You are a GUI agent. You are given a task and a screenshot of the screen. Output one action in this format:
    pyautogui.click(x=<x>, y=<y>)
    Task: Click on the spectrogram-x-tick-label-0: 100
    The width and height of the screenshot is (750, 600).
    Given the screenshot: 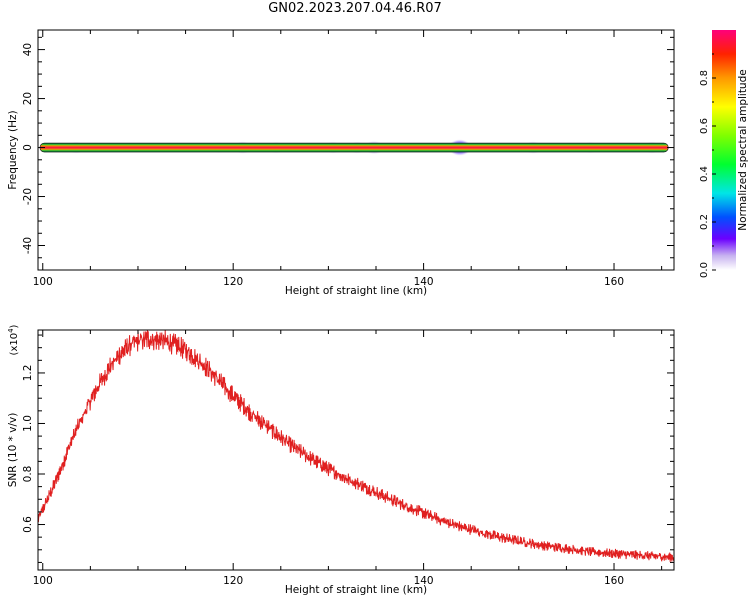 What is the action you would take?
    pyautogui.click(x=43, y=282)
    